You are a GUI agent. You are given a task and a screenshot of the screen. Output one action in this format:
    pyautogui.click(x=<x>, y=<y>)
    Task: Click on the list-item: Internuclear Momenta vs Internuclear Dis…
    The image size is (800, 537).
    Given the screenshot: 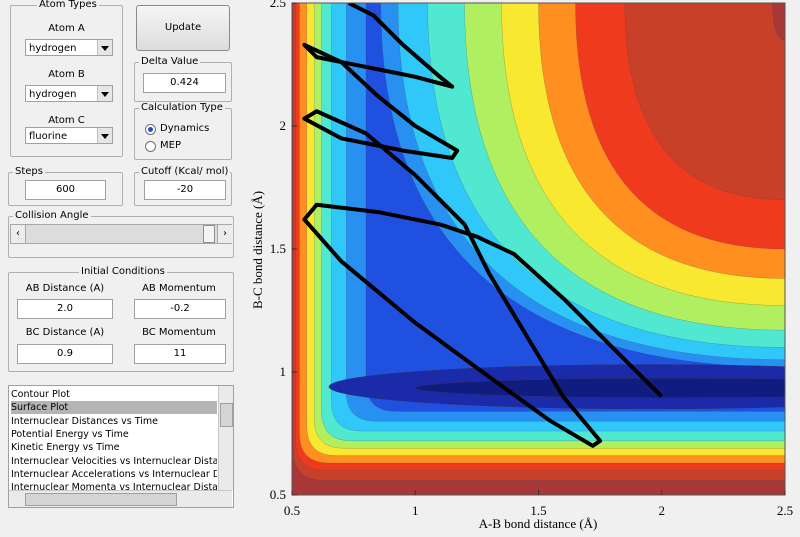 What is the action you would take?
    pyautogui.click(x=114, y=488)
    